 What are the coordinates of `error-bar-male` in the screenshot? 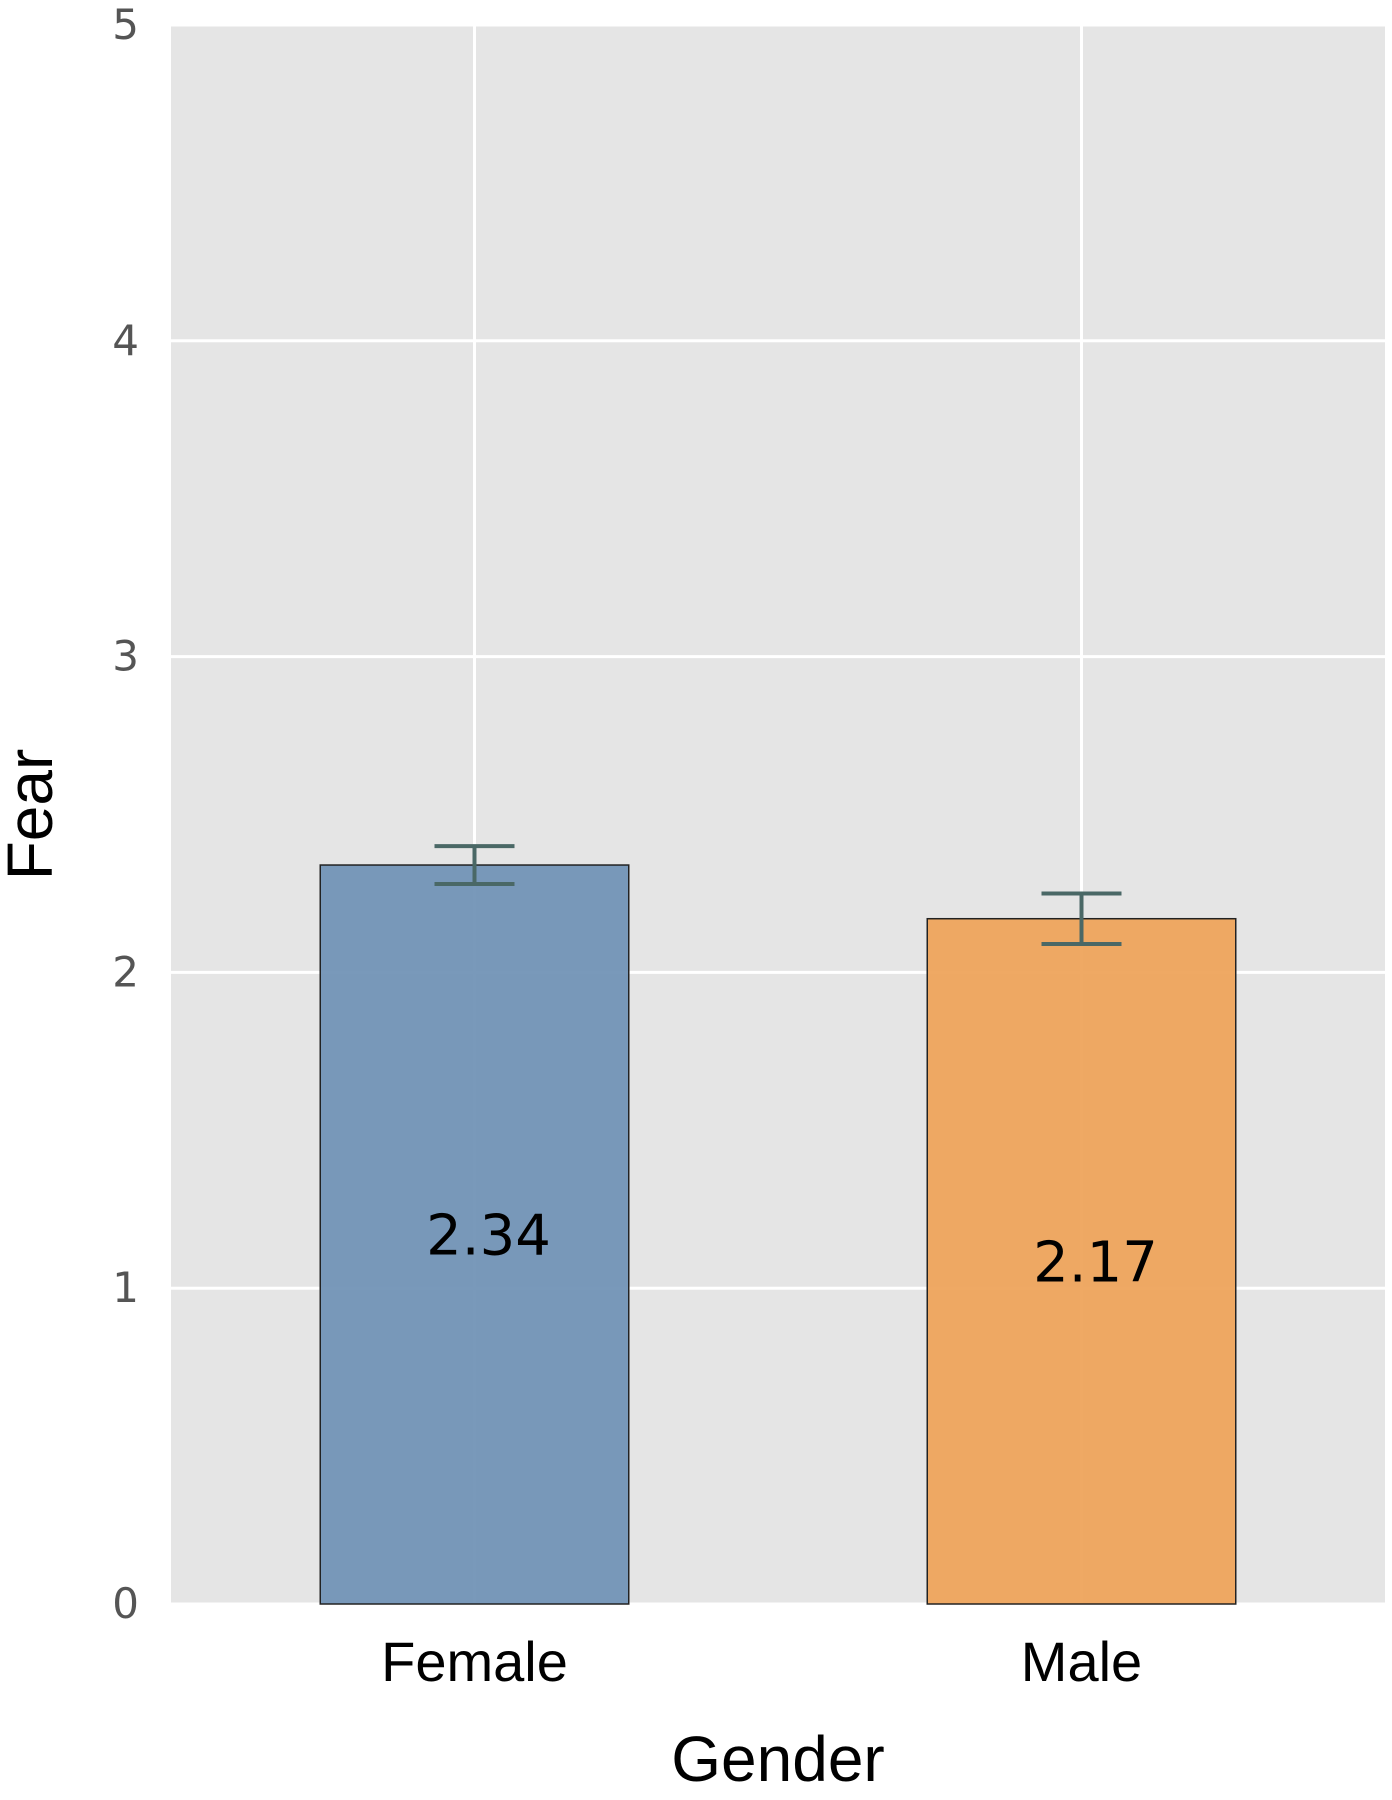 It's located at (1081, 918).